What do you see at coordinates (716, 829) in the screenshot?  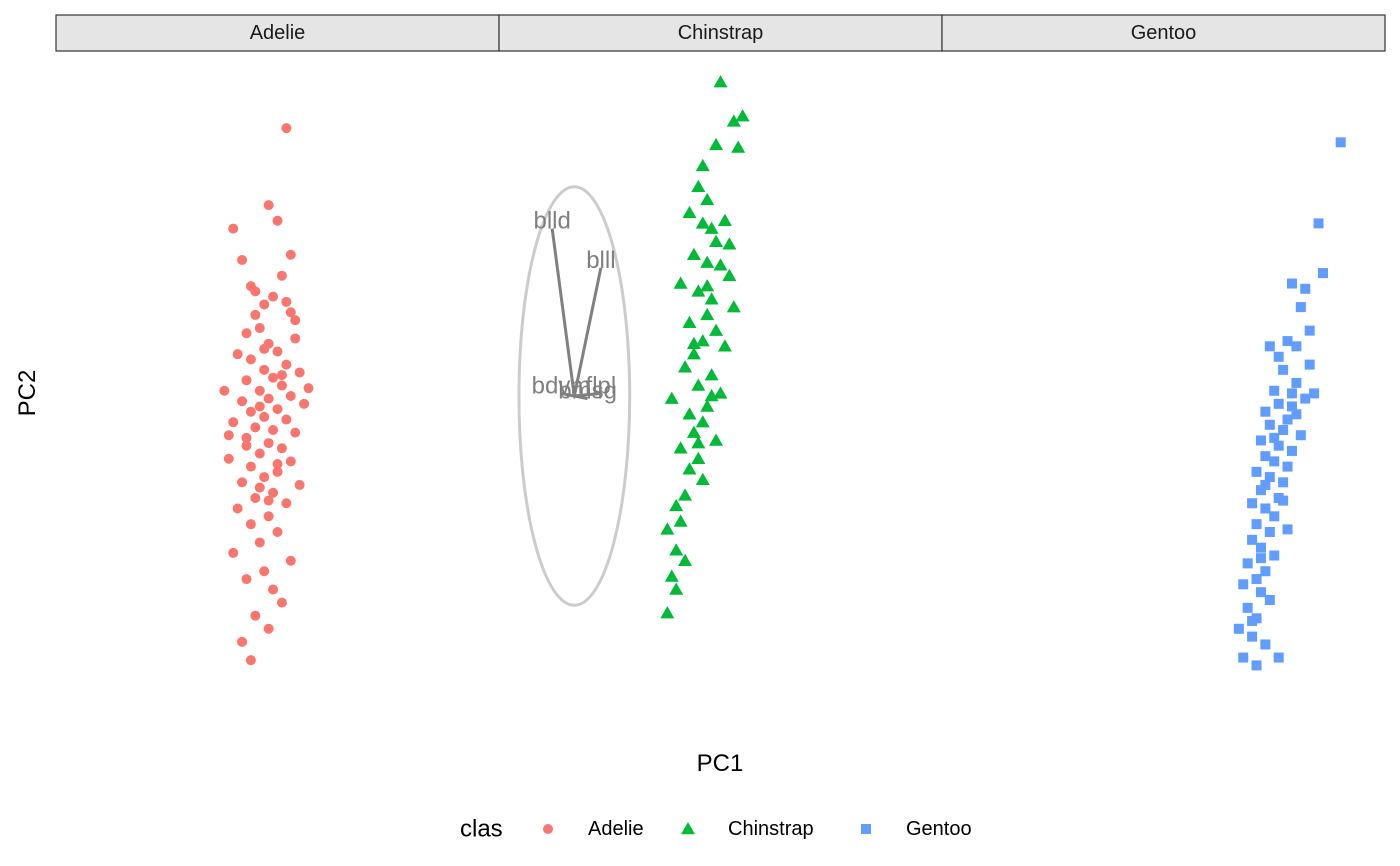 I see `legend: clas Adelie Chinstrap Gentoo` at bounding box center [716, 829].